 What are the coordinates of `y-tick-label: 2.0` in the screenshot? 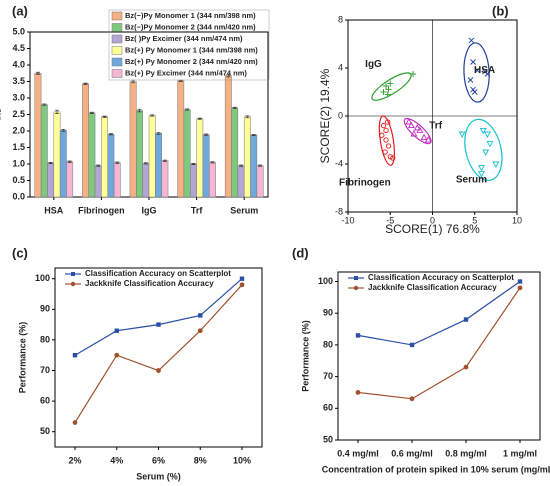 It's located at (18, 130).